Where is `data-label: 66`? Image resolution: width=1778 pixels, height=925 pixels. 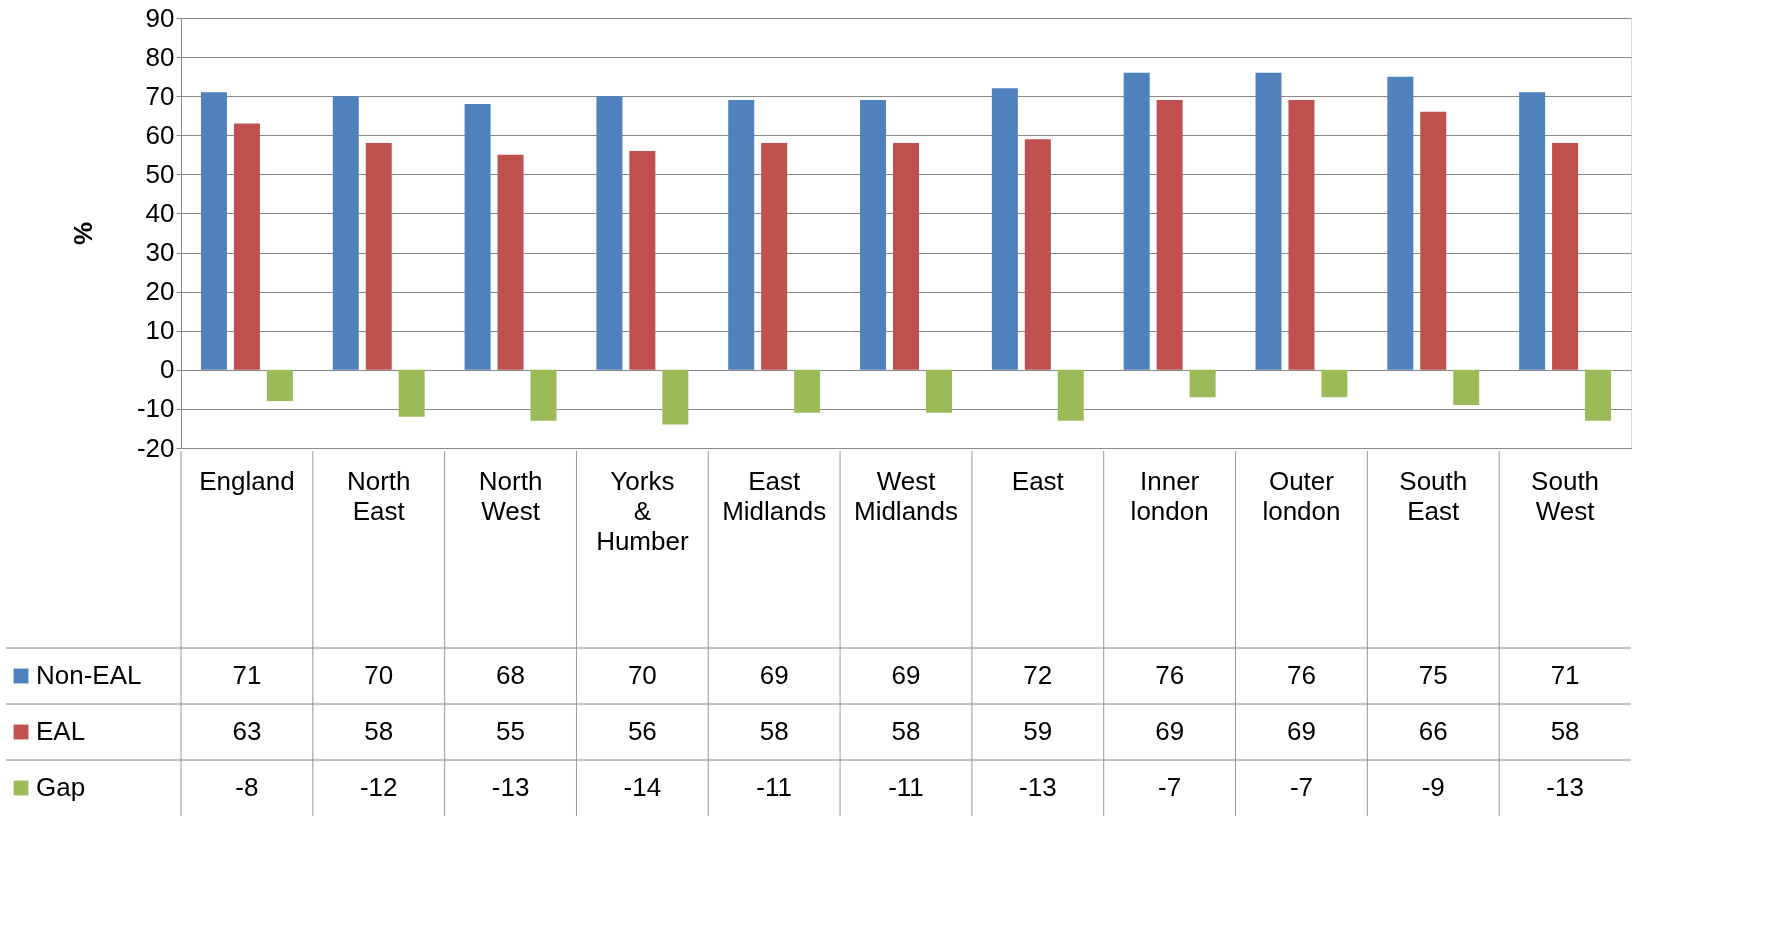 data-label: 66 is located at coordinates (1433, 731).